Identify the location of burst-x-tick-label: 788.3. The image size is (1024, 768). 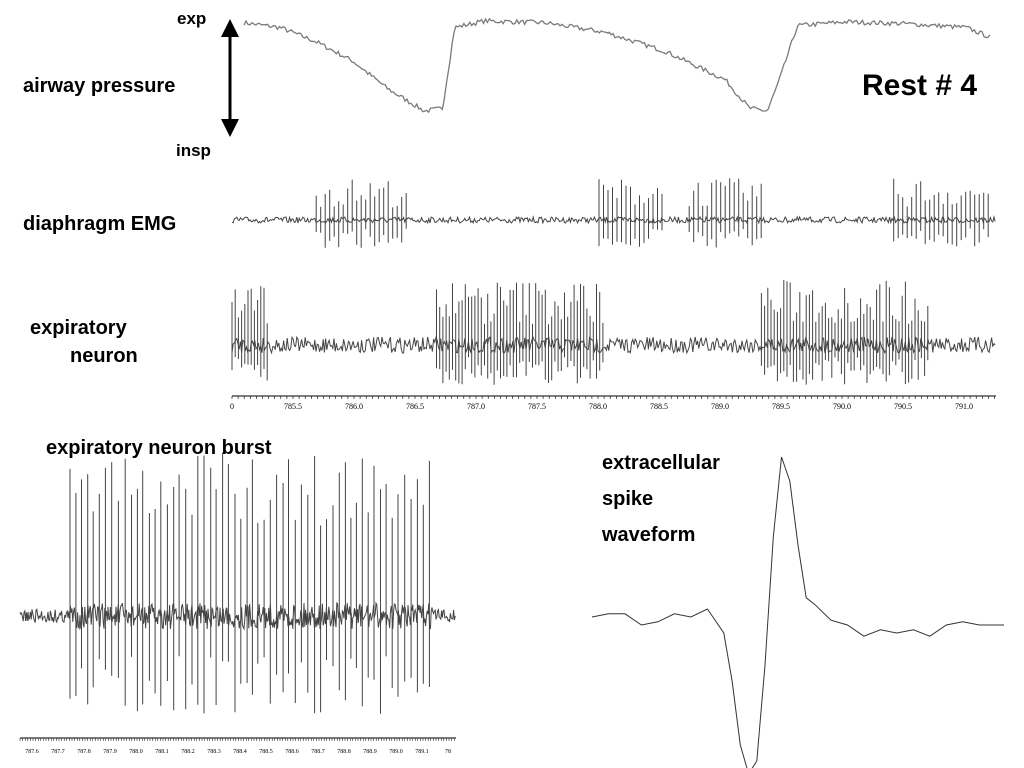
(214, 752).